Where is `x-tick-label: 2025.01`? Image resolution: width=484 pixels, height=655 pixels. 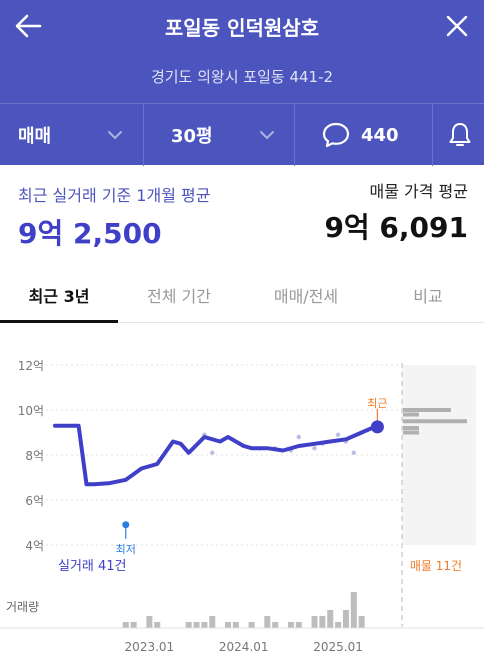 x-tick-label: 2025.01 is located at coordinates (338, 647).